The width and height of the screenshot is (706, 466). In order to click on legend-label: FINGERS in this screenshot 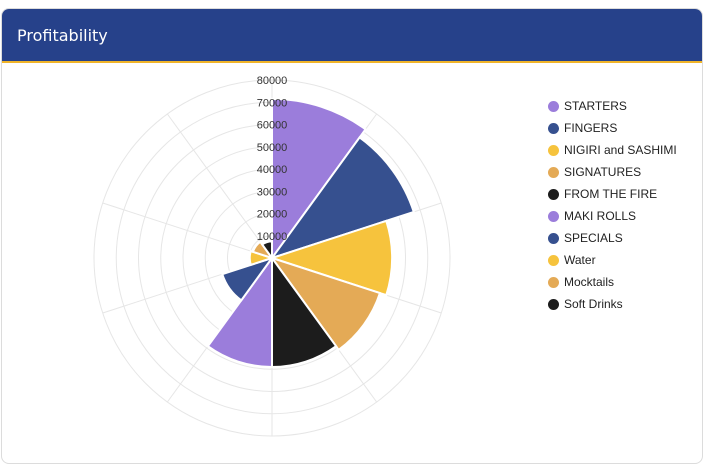, I will do `click(591, 128)`.